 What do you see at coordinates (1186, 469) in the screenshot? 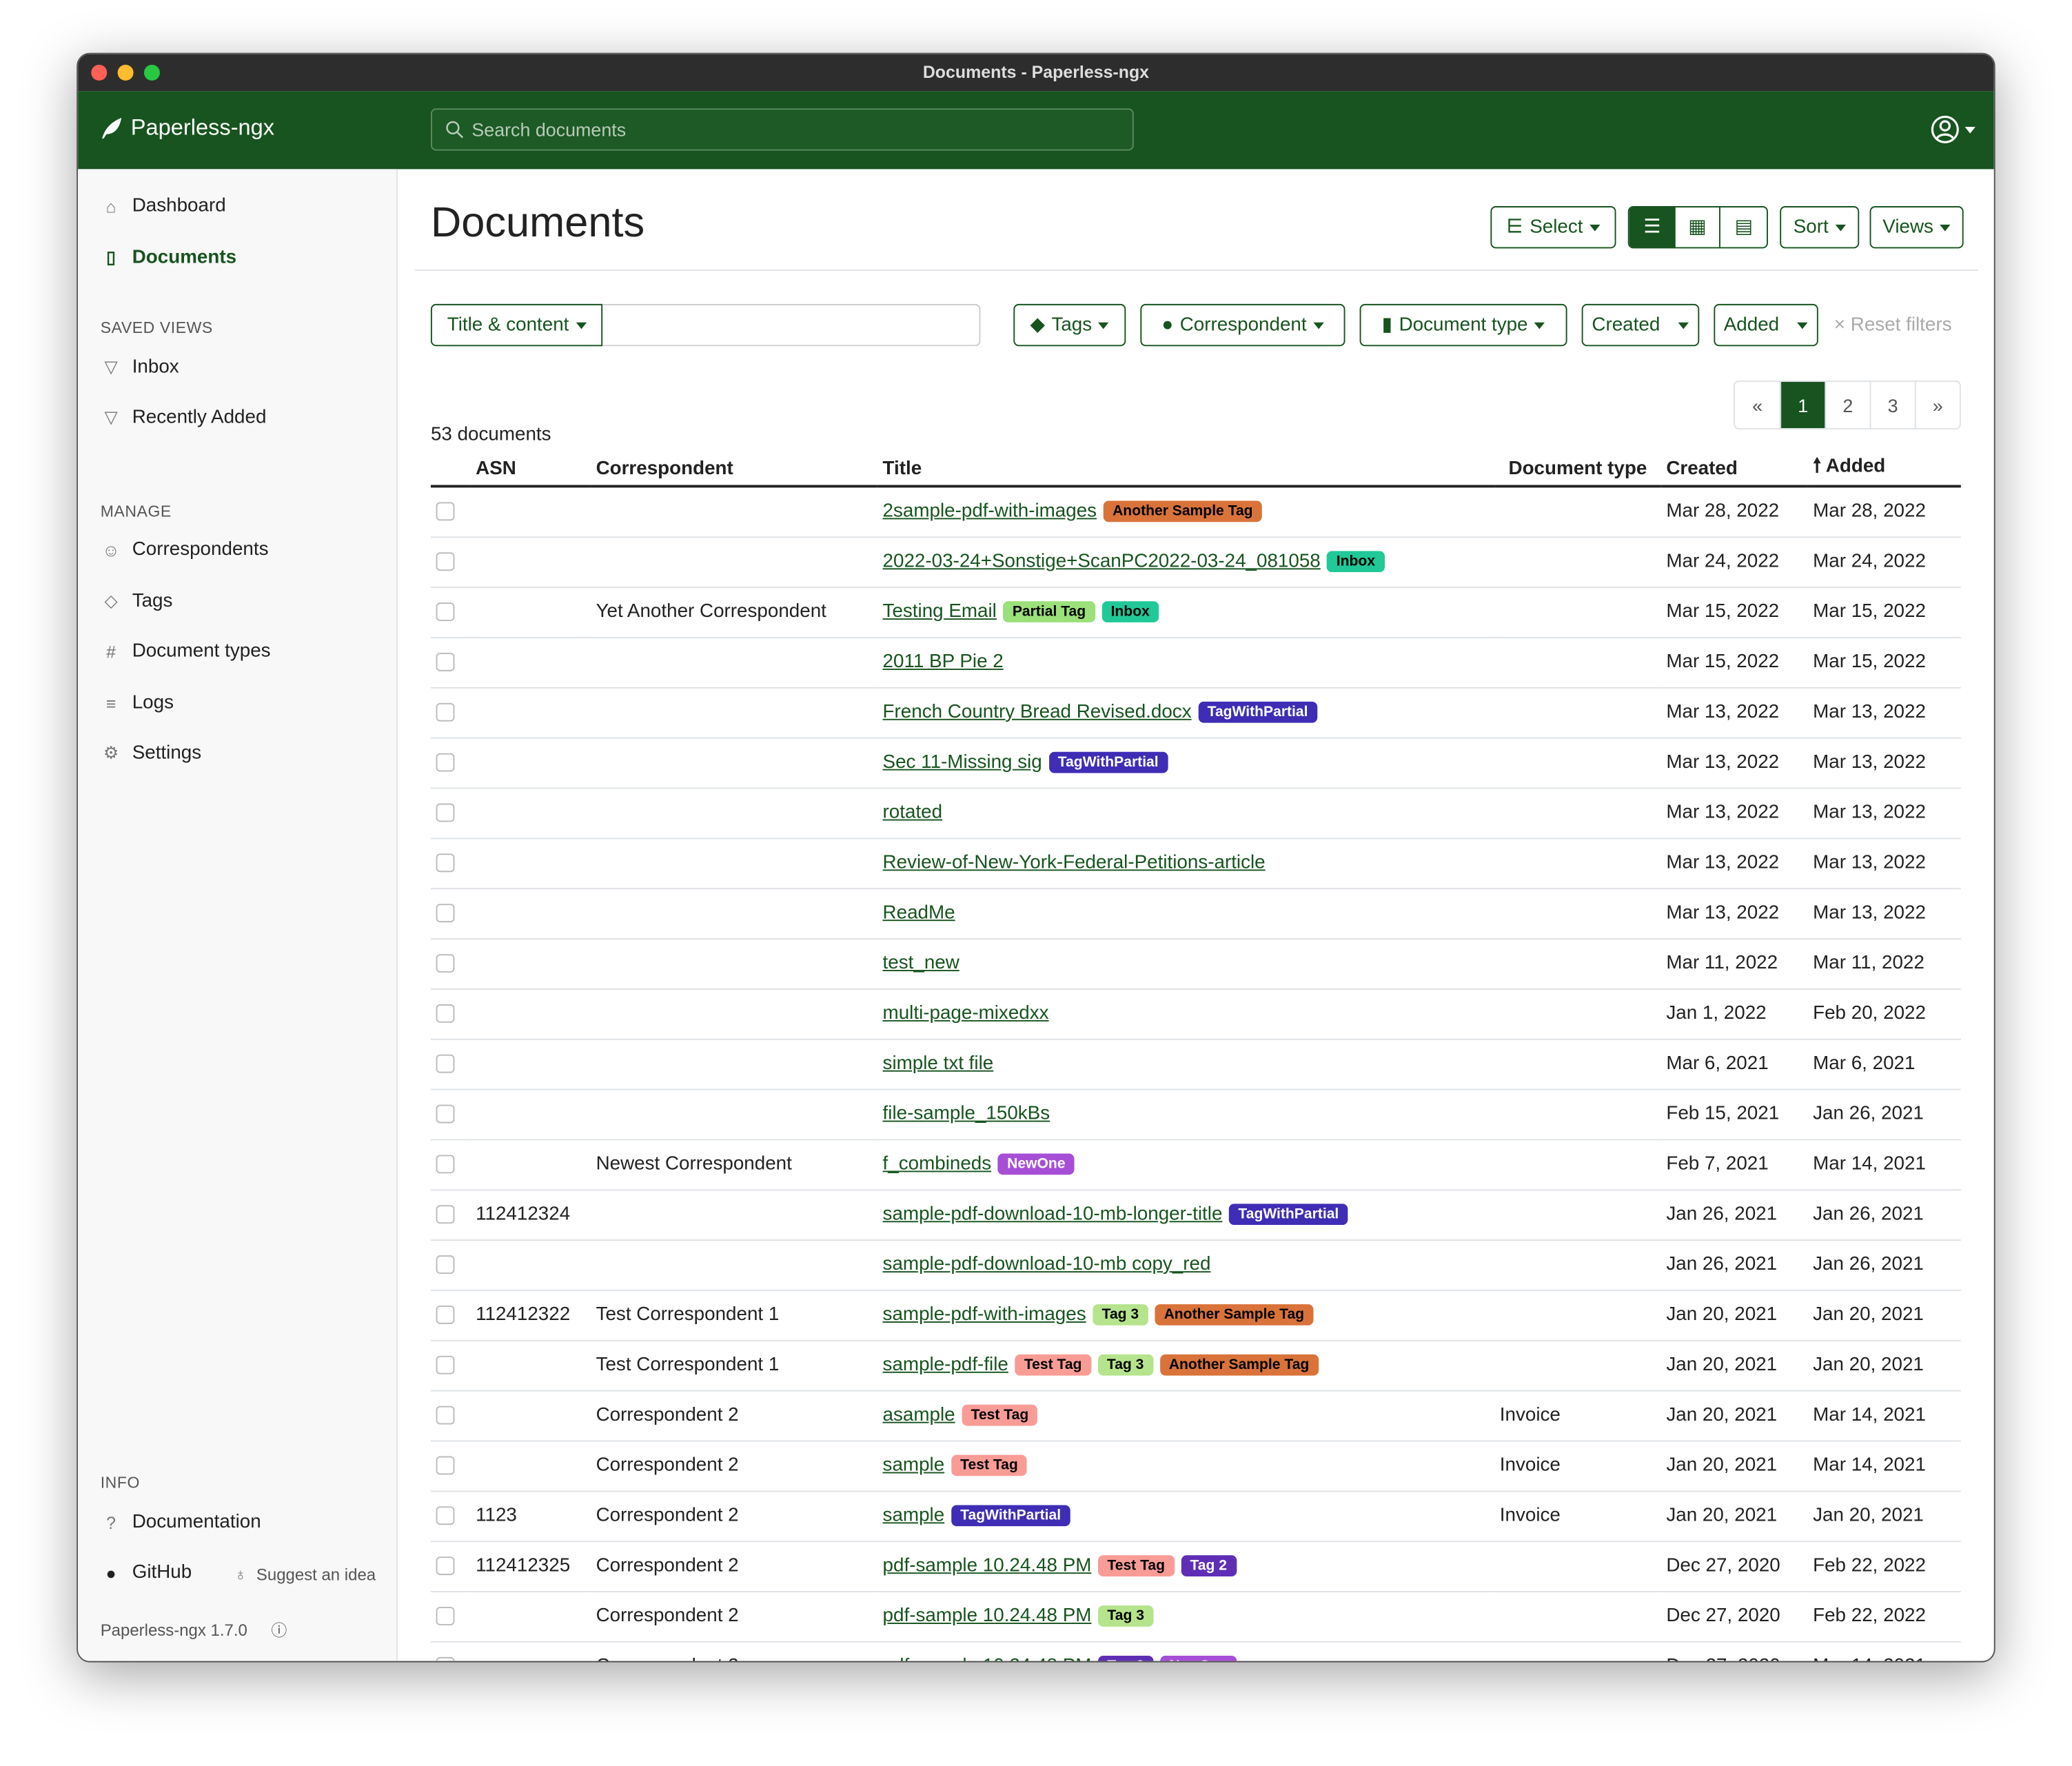
I see `column-header-title: Title` at bounding box center [1186, 469].